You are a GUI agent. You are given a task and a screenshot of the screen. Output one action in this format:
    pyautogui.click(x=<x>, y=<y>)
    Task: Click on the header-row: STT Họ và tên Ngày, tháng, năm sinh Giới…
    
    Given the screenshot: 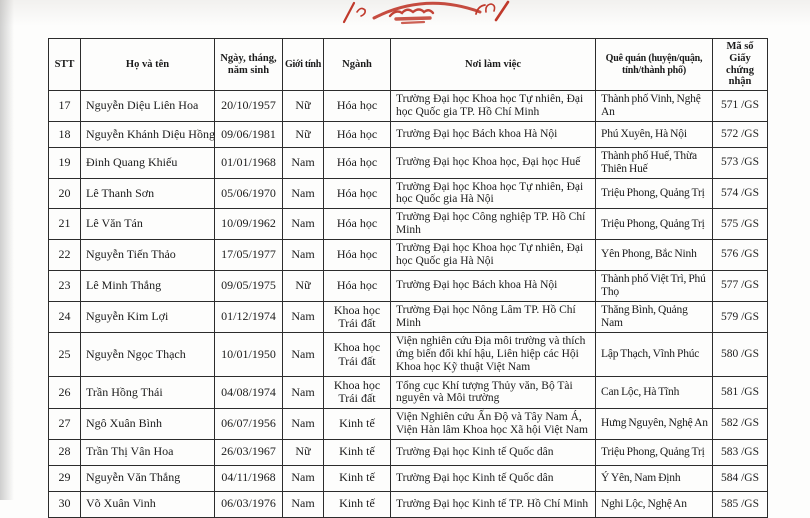 What is the action you would take?
    pyautogui.click(x=408, y=64)
    